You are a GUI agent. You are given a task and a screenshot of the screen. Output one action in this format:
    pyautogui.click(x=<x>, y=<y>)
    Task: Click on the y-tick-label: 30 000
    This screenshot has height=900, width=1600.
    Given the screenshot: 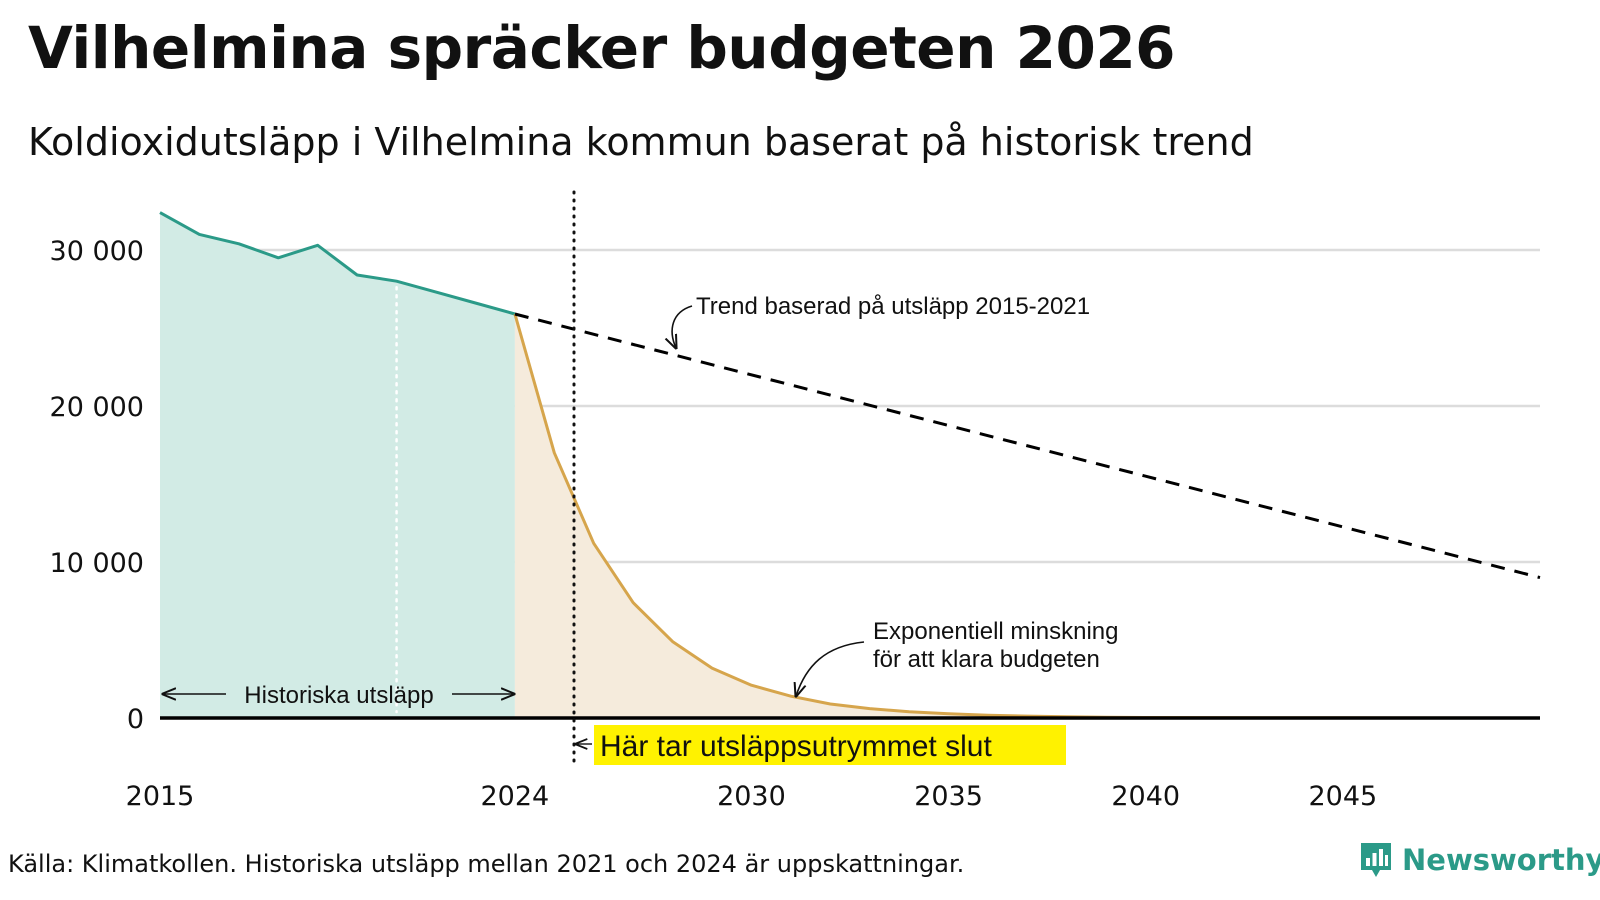 What is the action you would take?
    pyautogui.click(x=97, y=251)
    